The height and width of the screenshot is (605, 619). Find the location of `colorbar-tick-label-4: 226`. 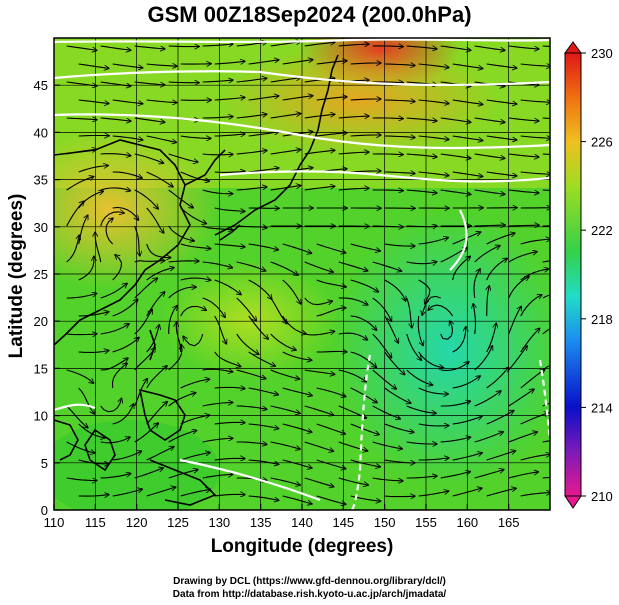

colorbar-tick-label-4: 226 is located at coordinates (602, 142).